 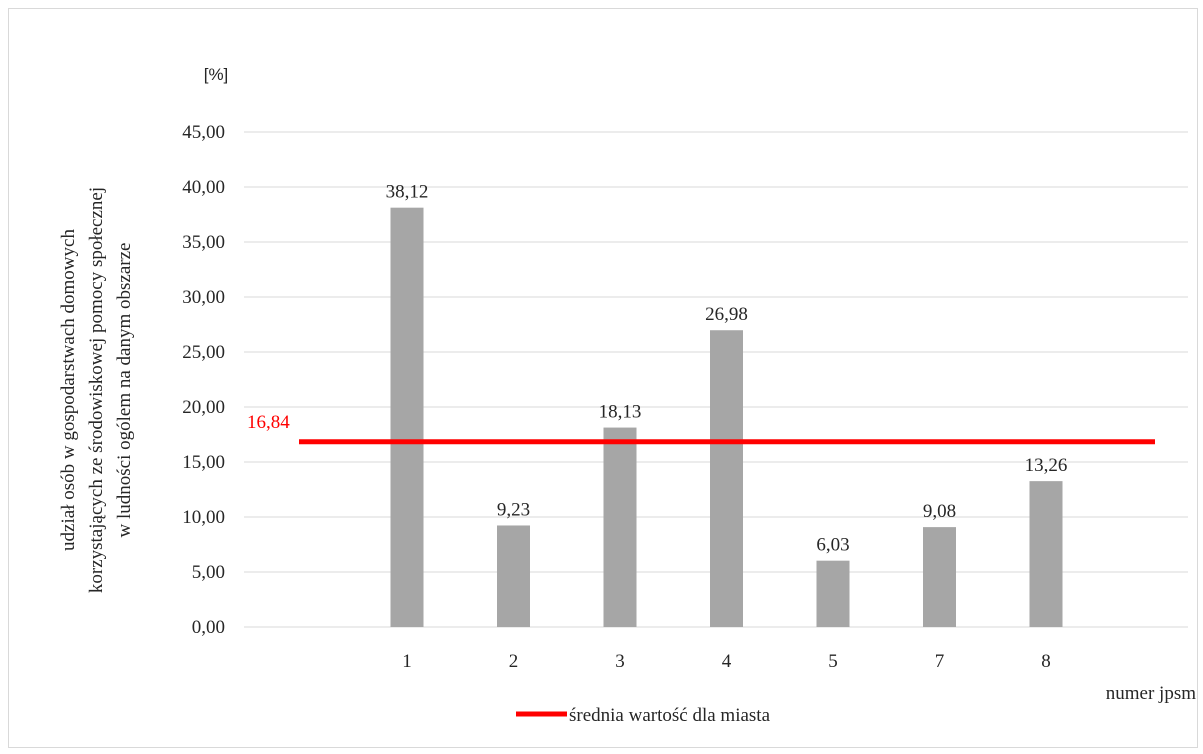 I want to click on bar-value-label: 9,08, so click(x=939, y=511).